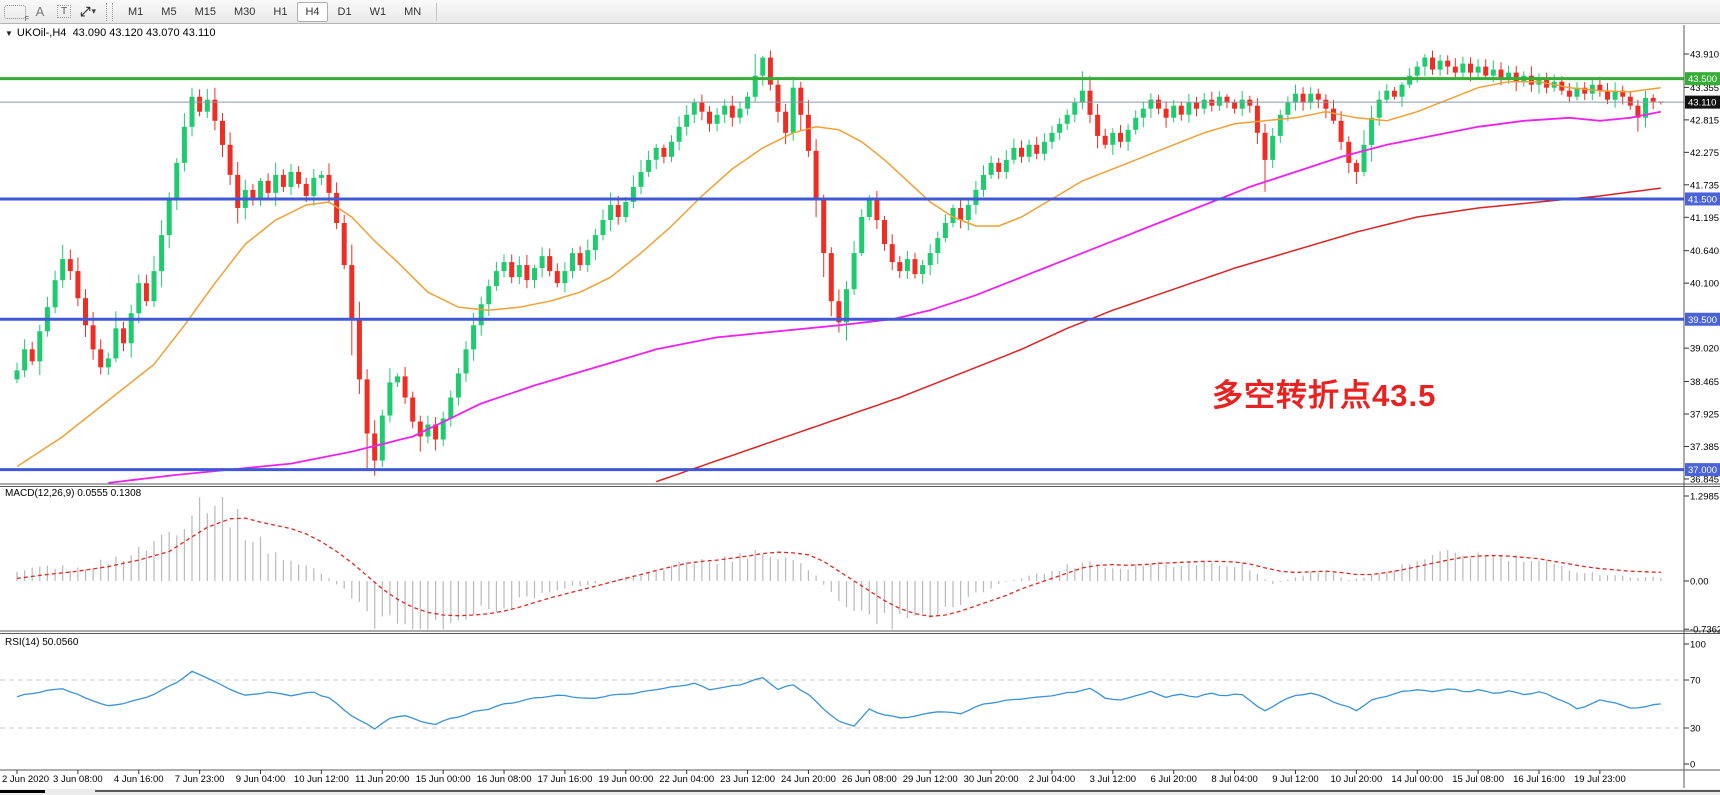  I want to click on toolbar-drag-handle, so click(109, 11).